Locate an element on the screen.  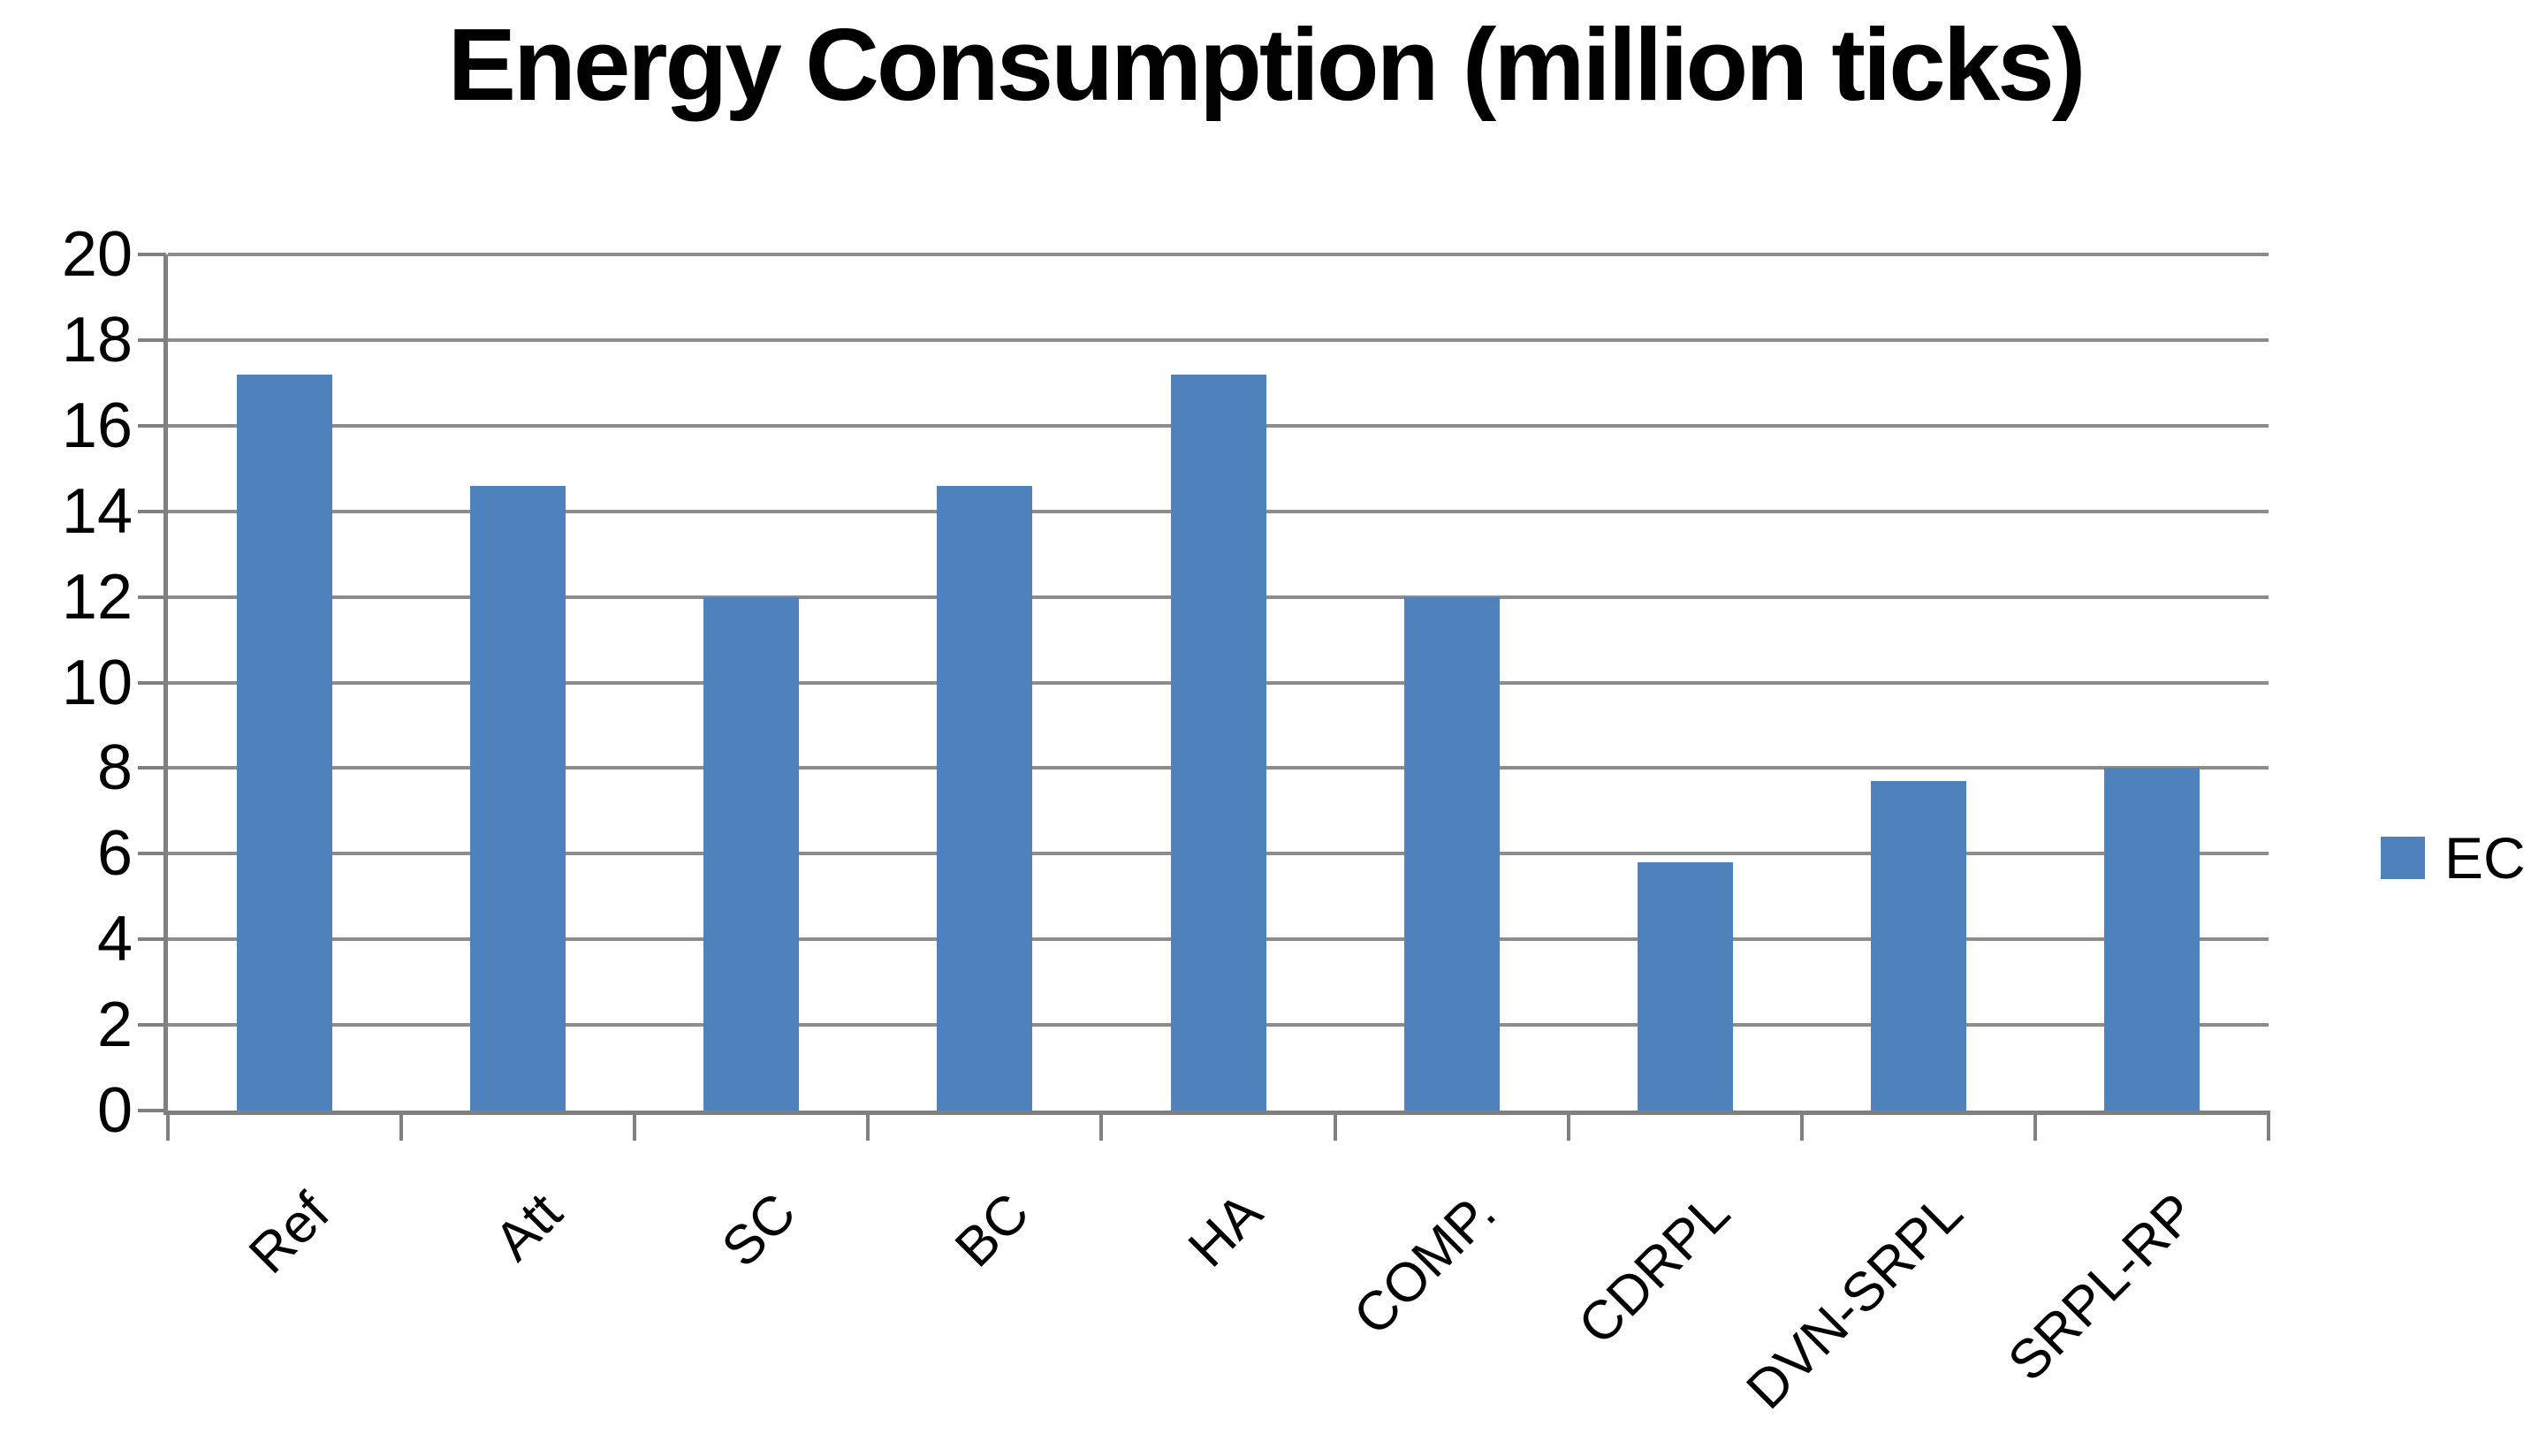
bar-att is located at coordinates (518, 798).